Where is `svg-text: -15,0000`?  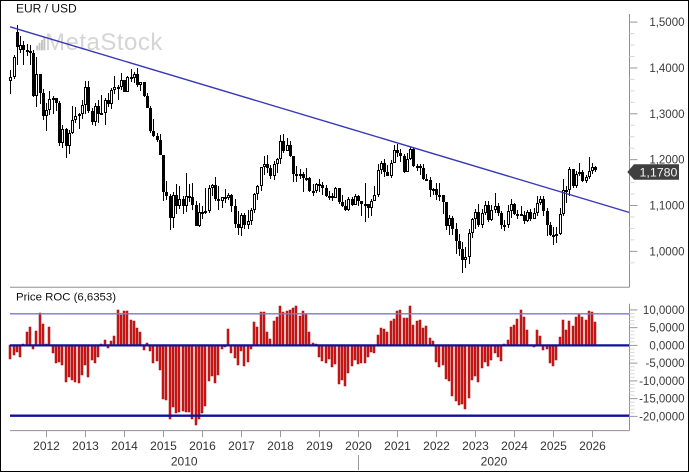
svg-text: -15,0000 is located at coordinates (661, 400).